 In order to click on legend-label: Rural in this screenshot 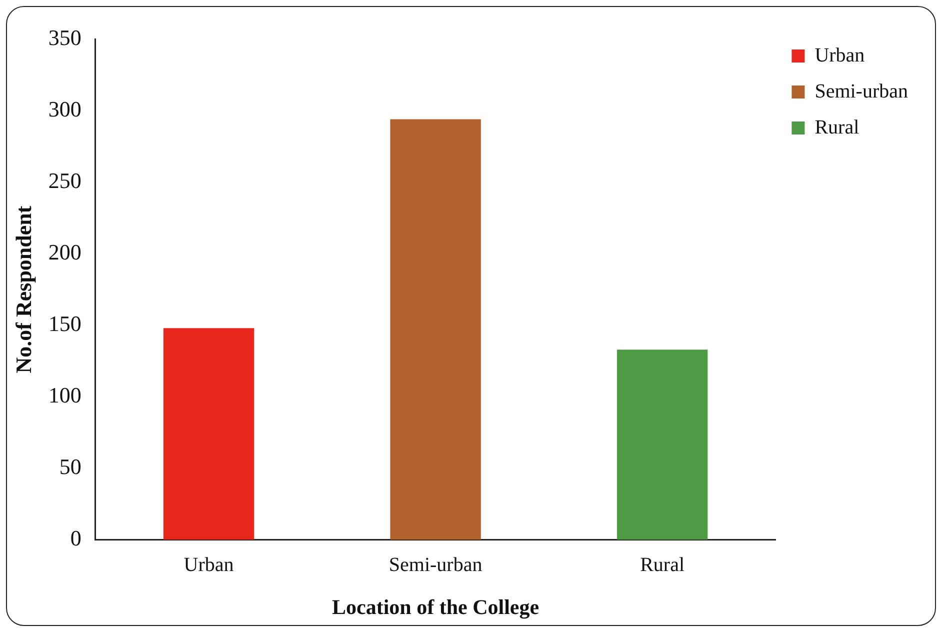, I will do `click(837, 127)`.